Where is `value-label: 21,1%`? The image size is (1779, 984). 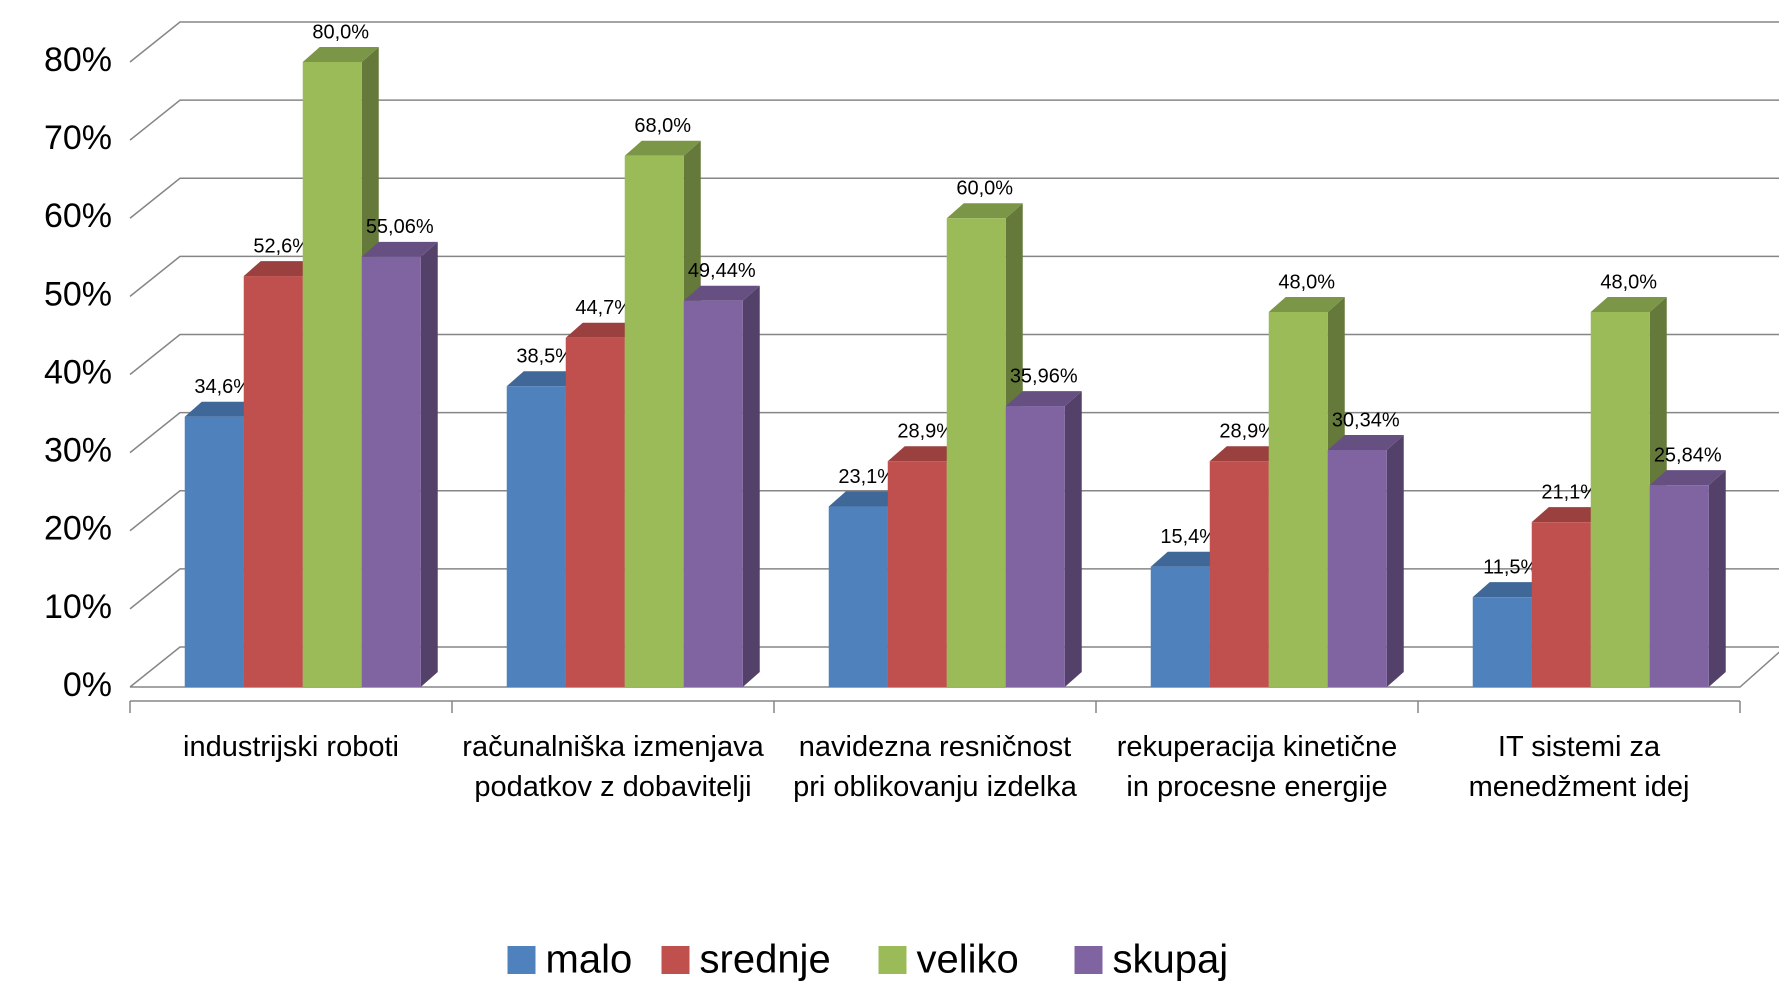 value-label: 21,1% is located at coordinates (1569, 492).